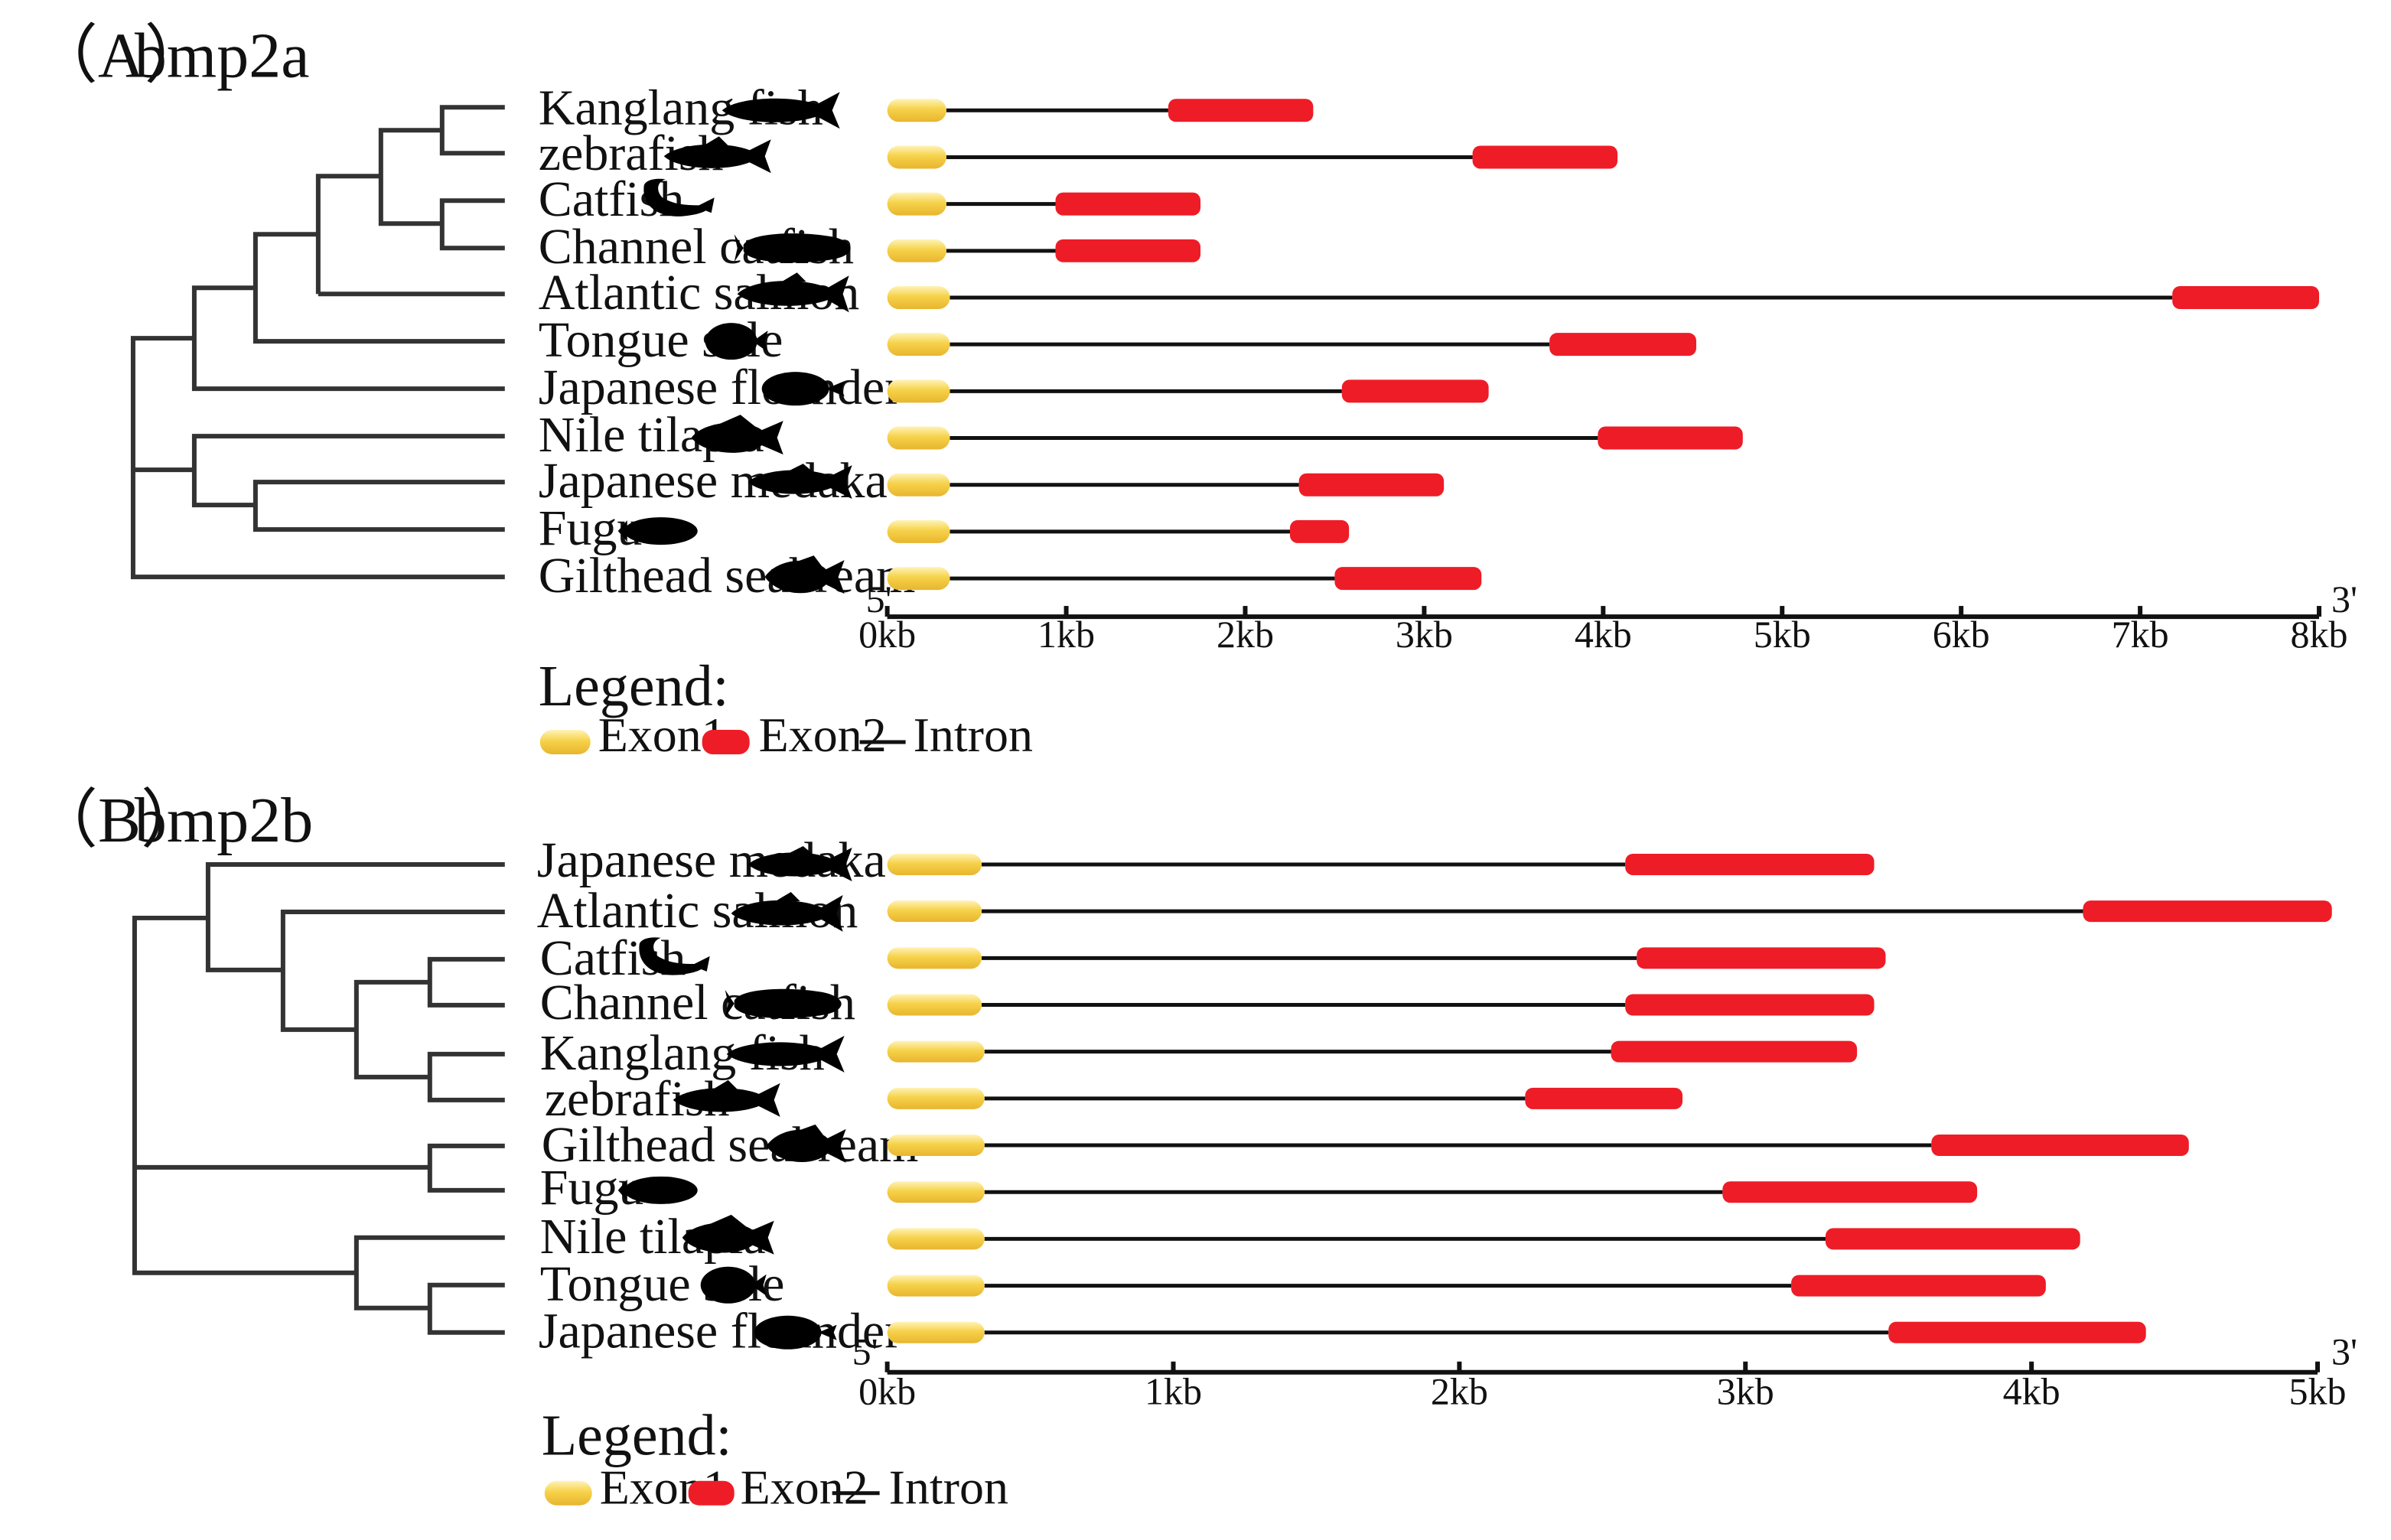  I want to click on panel-b-gene: bmp2b, so click(224, 820).